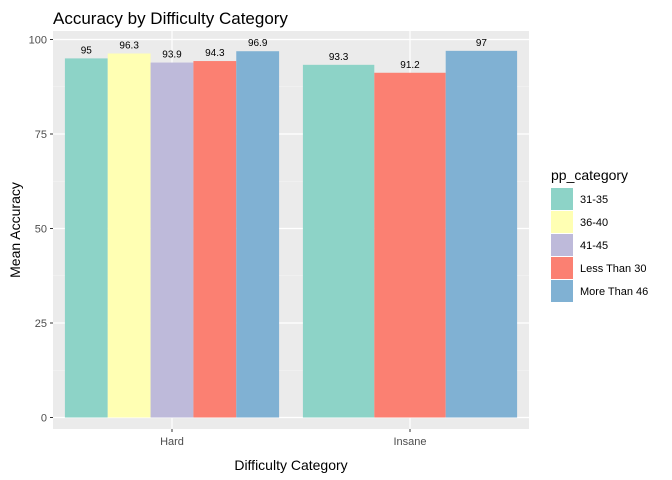 This screenshot has width=672, height=480. What do you see at coordinates (284, 54) in the screenshot?
I see `data-labels: 95 96.3 93.9 94.3 96.9 93.3 91.2 97` at bounding box center [284, 54].